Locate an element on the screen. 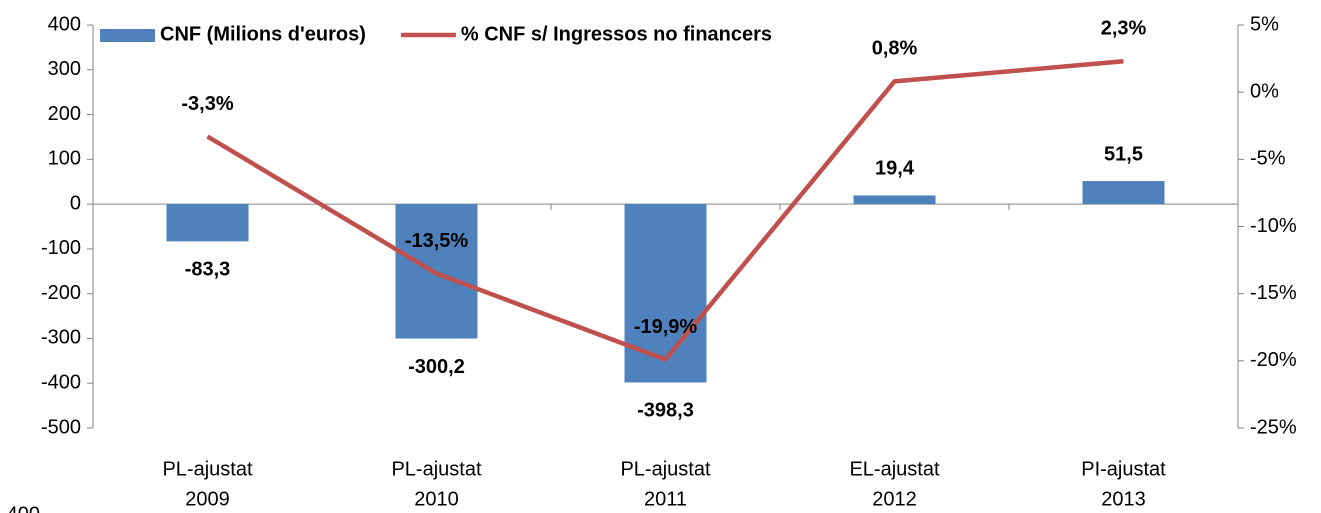 The width and height of the screenshot is (1321, 513). x-tick-label: 2010 is located at coordinates (436, 499).